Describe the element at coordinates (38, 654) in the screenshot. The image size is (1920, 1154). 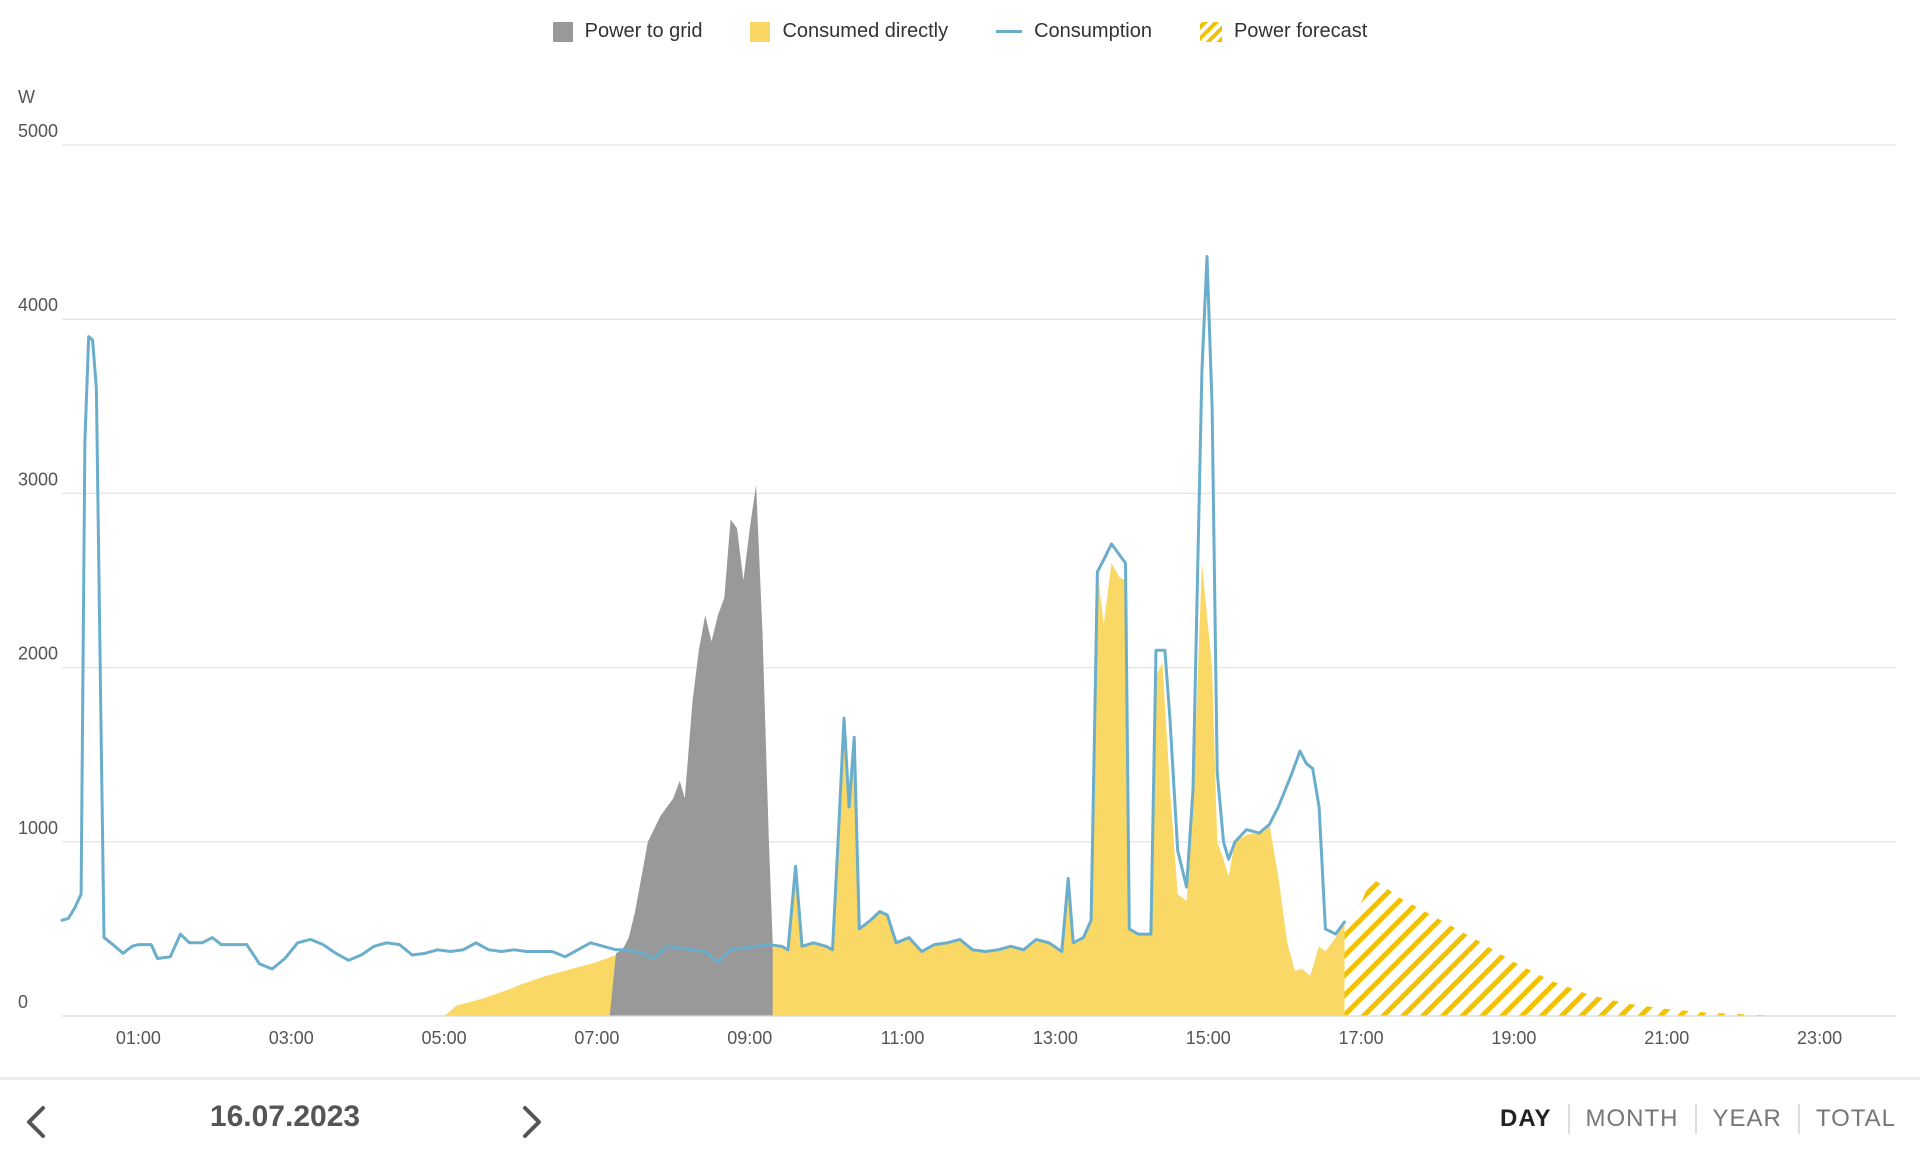
I see `y-tick-label: 2000` at that location.